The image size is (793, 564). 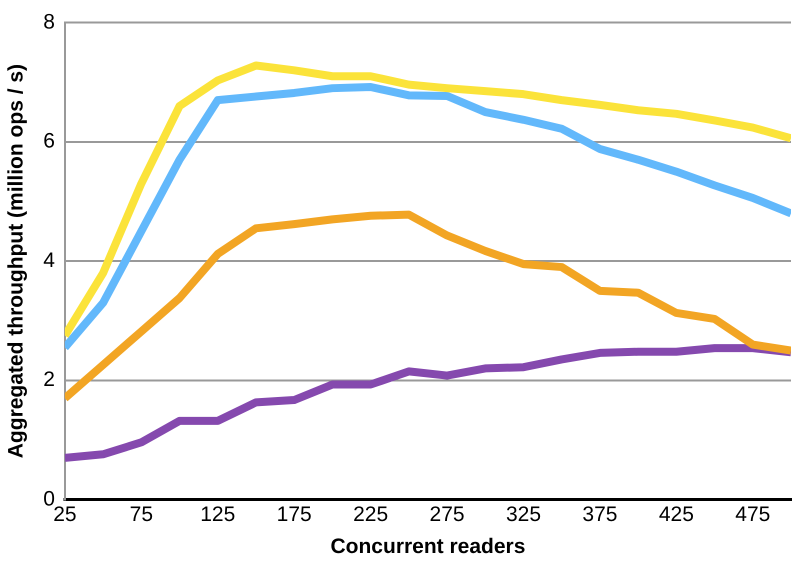 What do you see at coordinates (294, 514) in the screenshot?
I see `x-tick-label: 175` at bounding box center [294, 514].